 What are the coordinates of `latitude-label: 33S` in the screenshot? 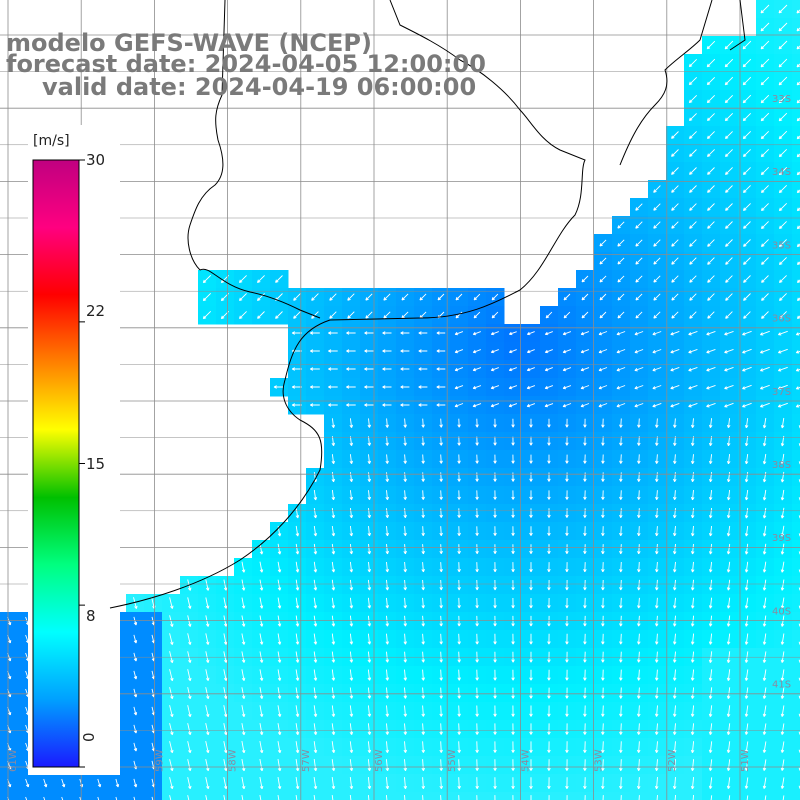 It's located at (781, 99).